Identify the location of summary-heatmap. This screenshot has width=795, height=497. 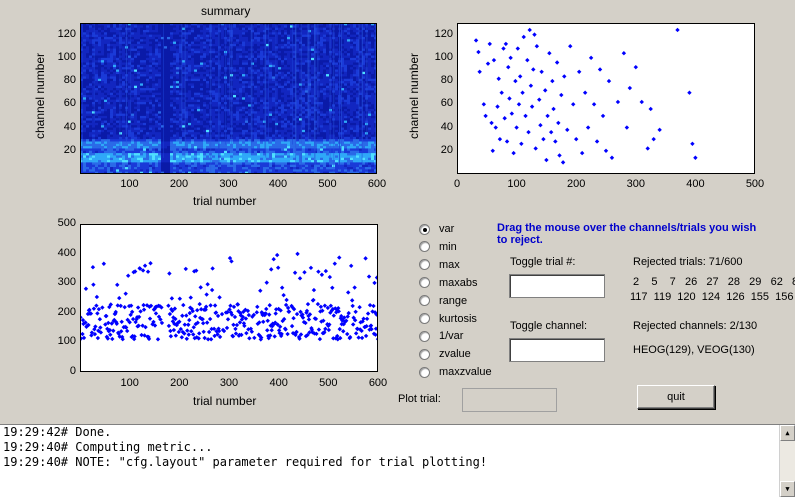
(228, 98).